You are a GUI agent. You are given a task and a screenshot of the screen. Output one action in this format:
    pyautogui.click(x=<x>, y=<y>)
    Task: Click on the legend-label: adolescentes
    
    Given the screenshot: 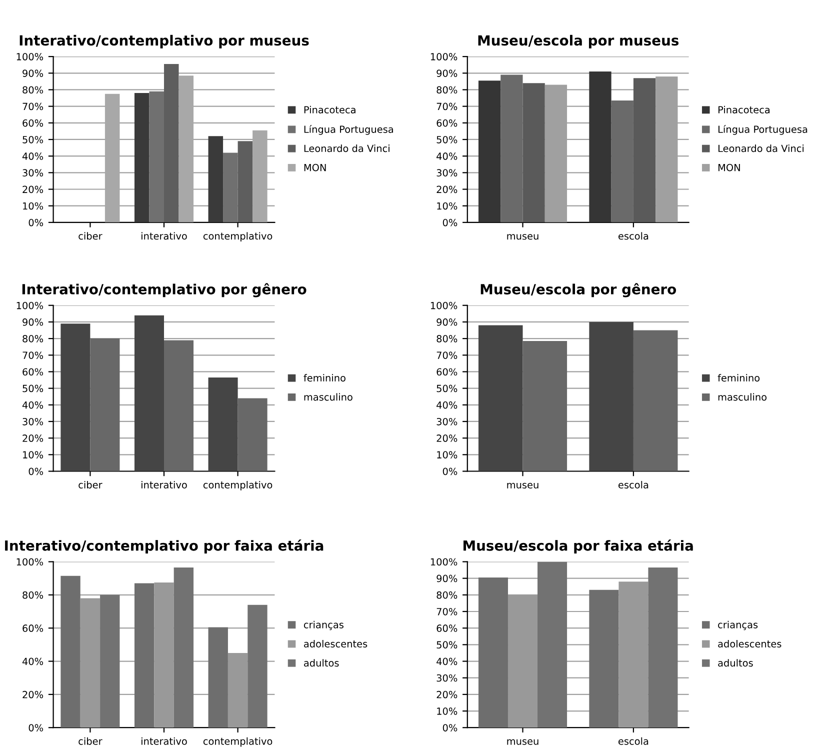 What is the action you would take?
    pyautogui.click(x=750, y=644)
    